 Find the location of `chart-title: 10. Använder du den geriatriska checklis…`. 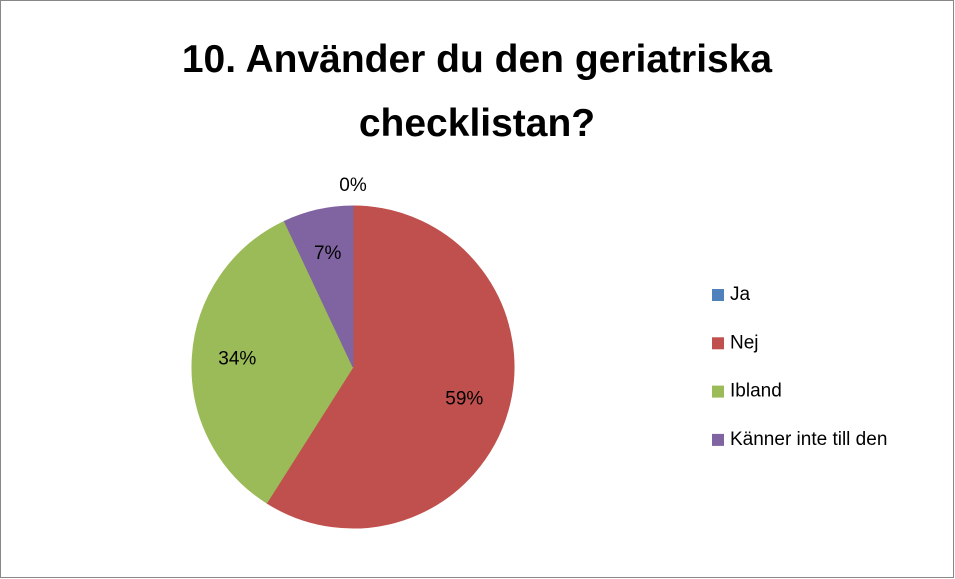

chart-title: 10. Använder du den geriatriska checklis… is located at coordinates (477, 91).